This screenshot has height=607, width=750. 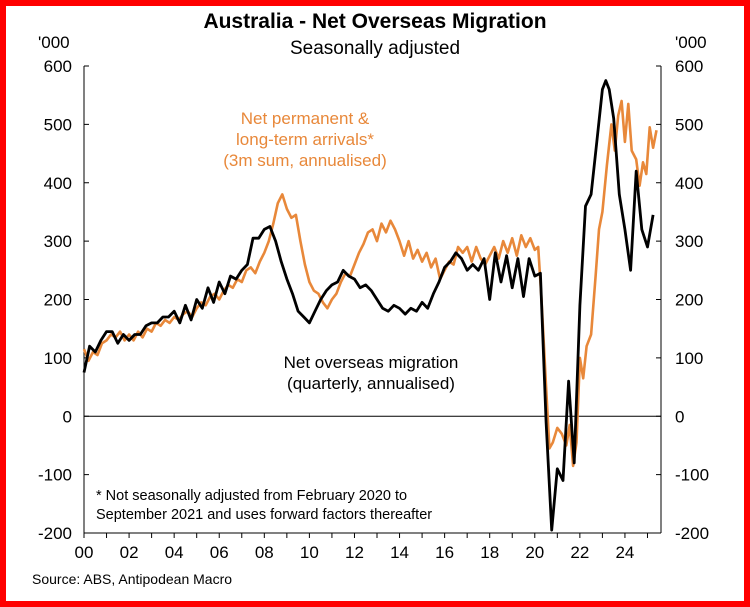 What do you see at coordinates (309, 552) in the screenshot?
I see `x-tick-label: 10` at bounding box center [309, 552].